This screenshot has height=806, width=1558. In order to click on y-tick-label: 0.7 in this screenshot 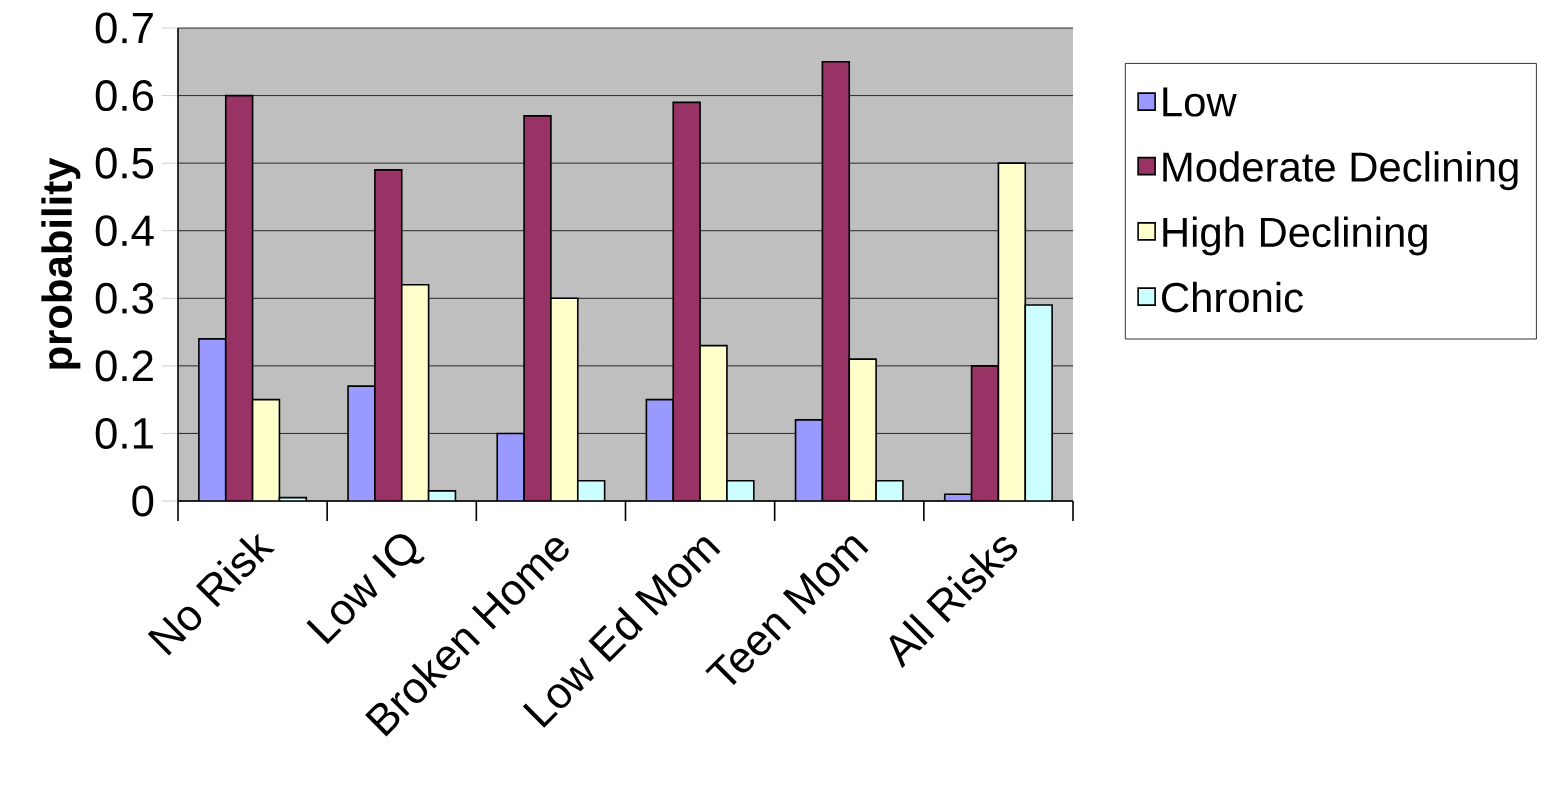, I will do `click(124, 28)`.